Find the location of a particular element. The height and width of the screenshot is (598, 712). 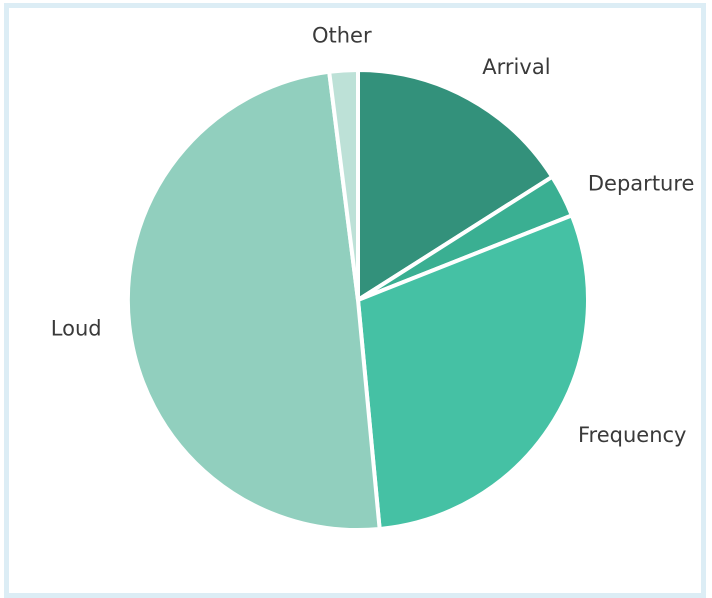

pie-label-arrival: Arrival is located at coordinates (516, 67).